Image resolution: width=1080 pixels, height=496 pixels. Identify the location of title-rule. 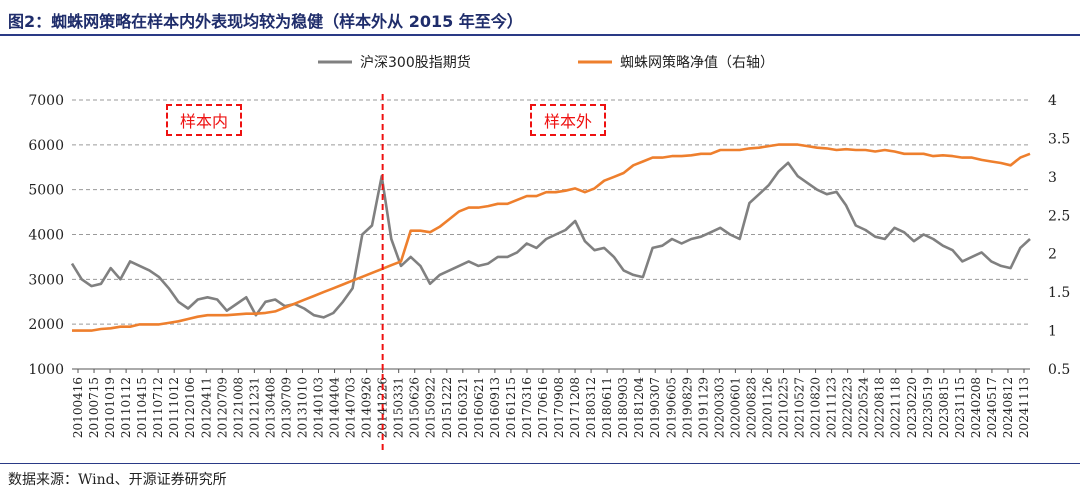
(540, 35).